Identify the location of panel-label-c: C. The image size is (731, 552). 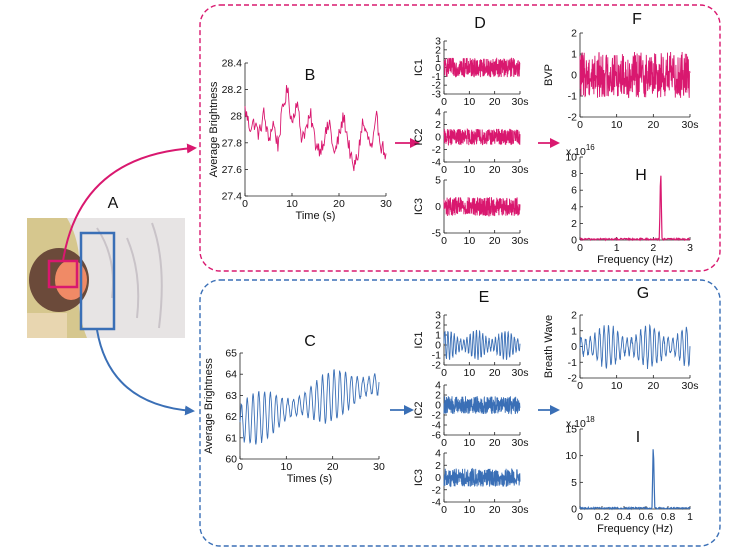
(310, 341).